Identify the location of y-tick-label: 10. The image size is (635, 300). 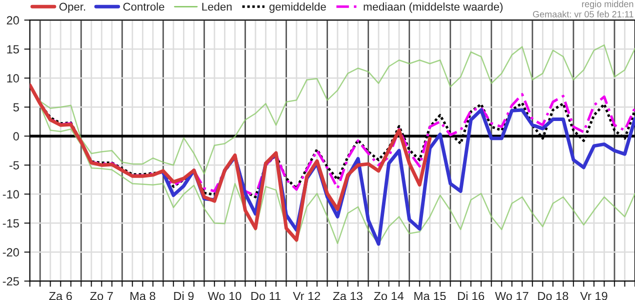
(13, 78).